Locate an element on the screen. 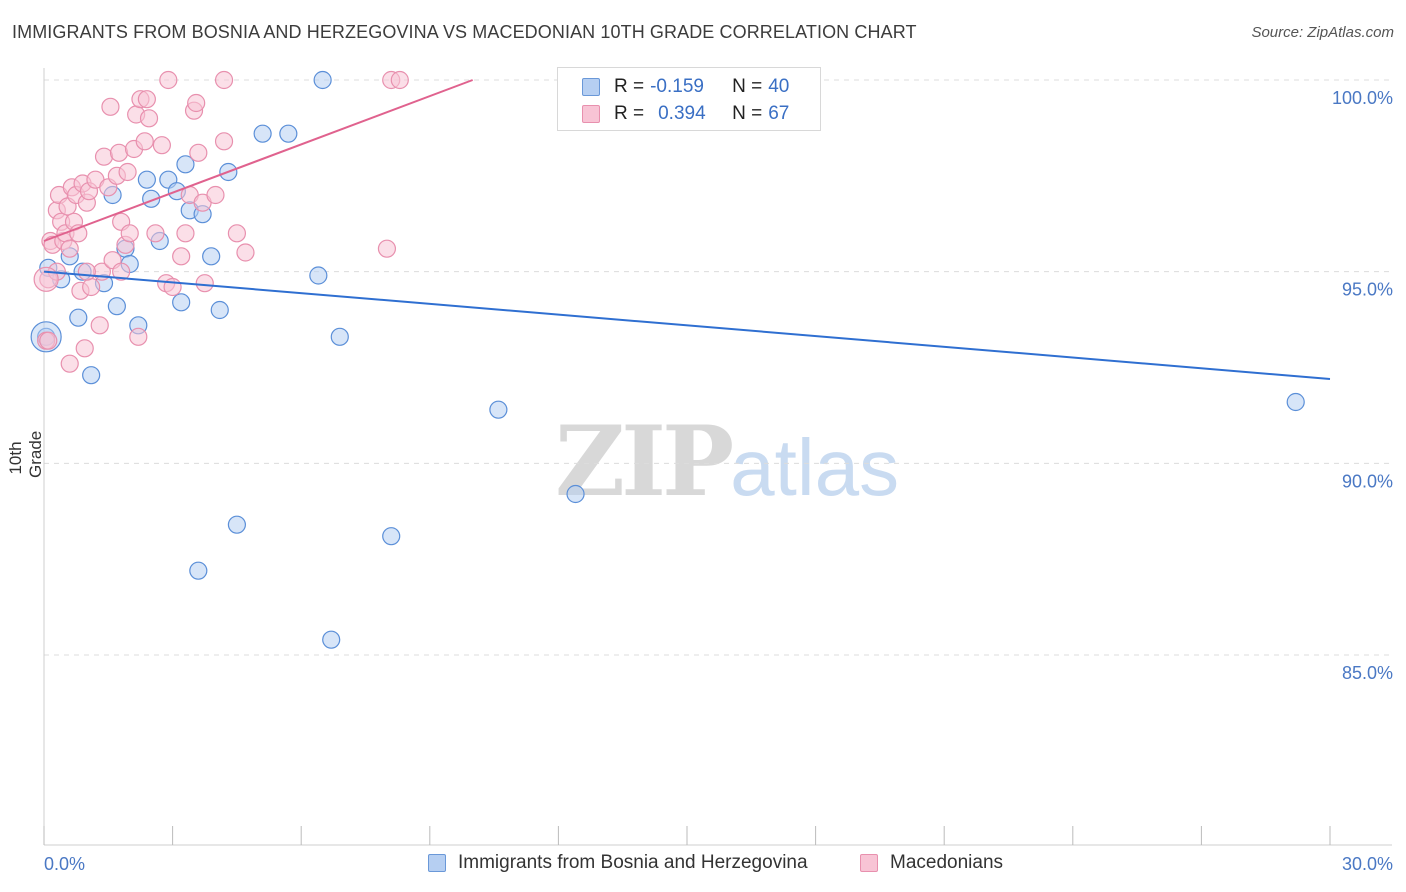  legend-label-macedonians: Macedonians is located at coordinates (947, 862).